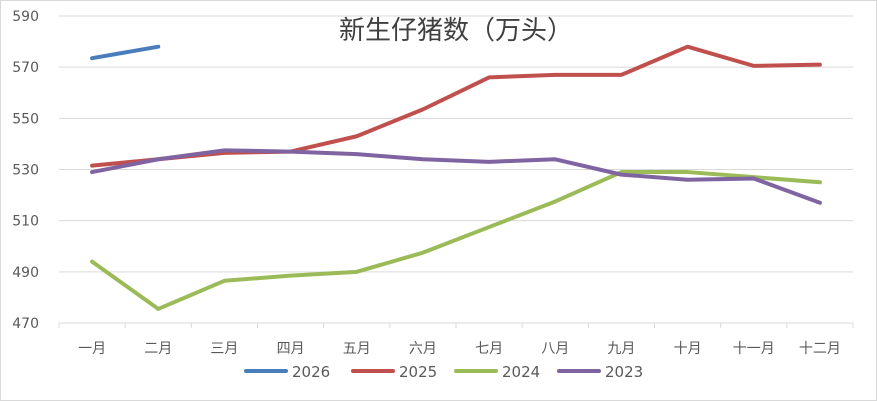 This screenshot has width=877, height=401. What do you see at coordinates (521, 372) in the screenshot?
I see `legend-label-2024: 2024` at bounding box center [521, 372].